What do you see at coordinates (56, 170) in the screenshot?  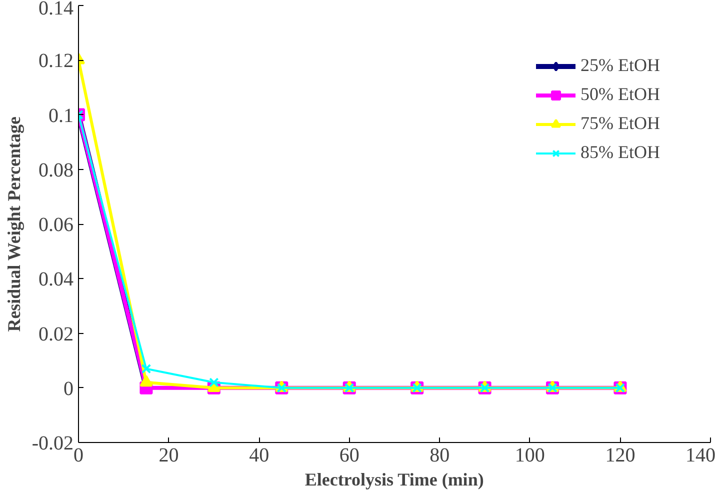 I see `y-tick-label: 0.08` at bounding box center [56, 170].